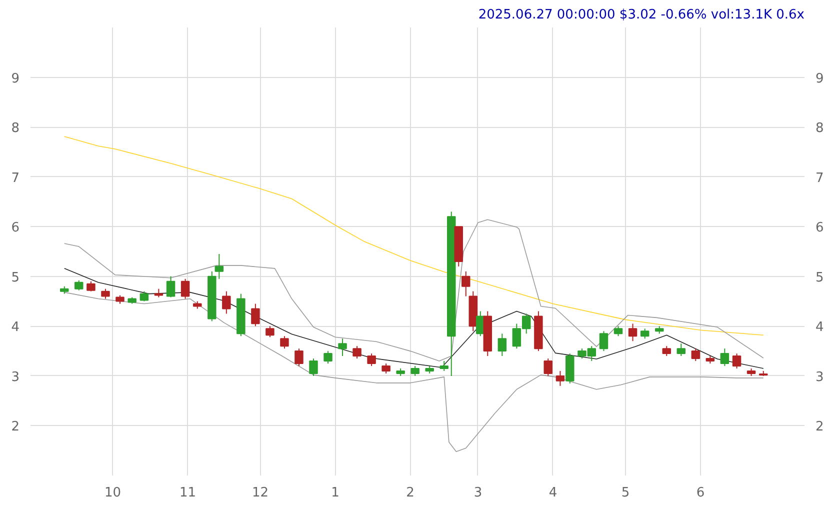 The height and width of the screenshot is (505, 834). I want to click on y-tick-label: 2, so click(15, 427).